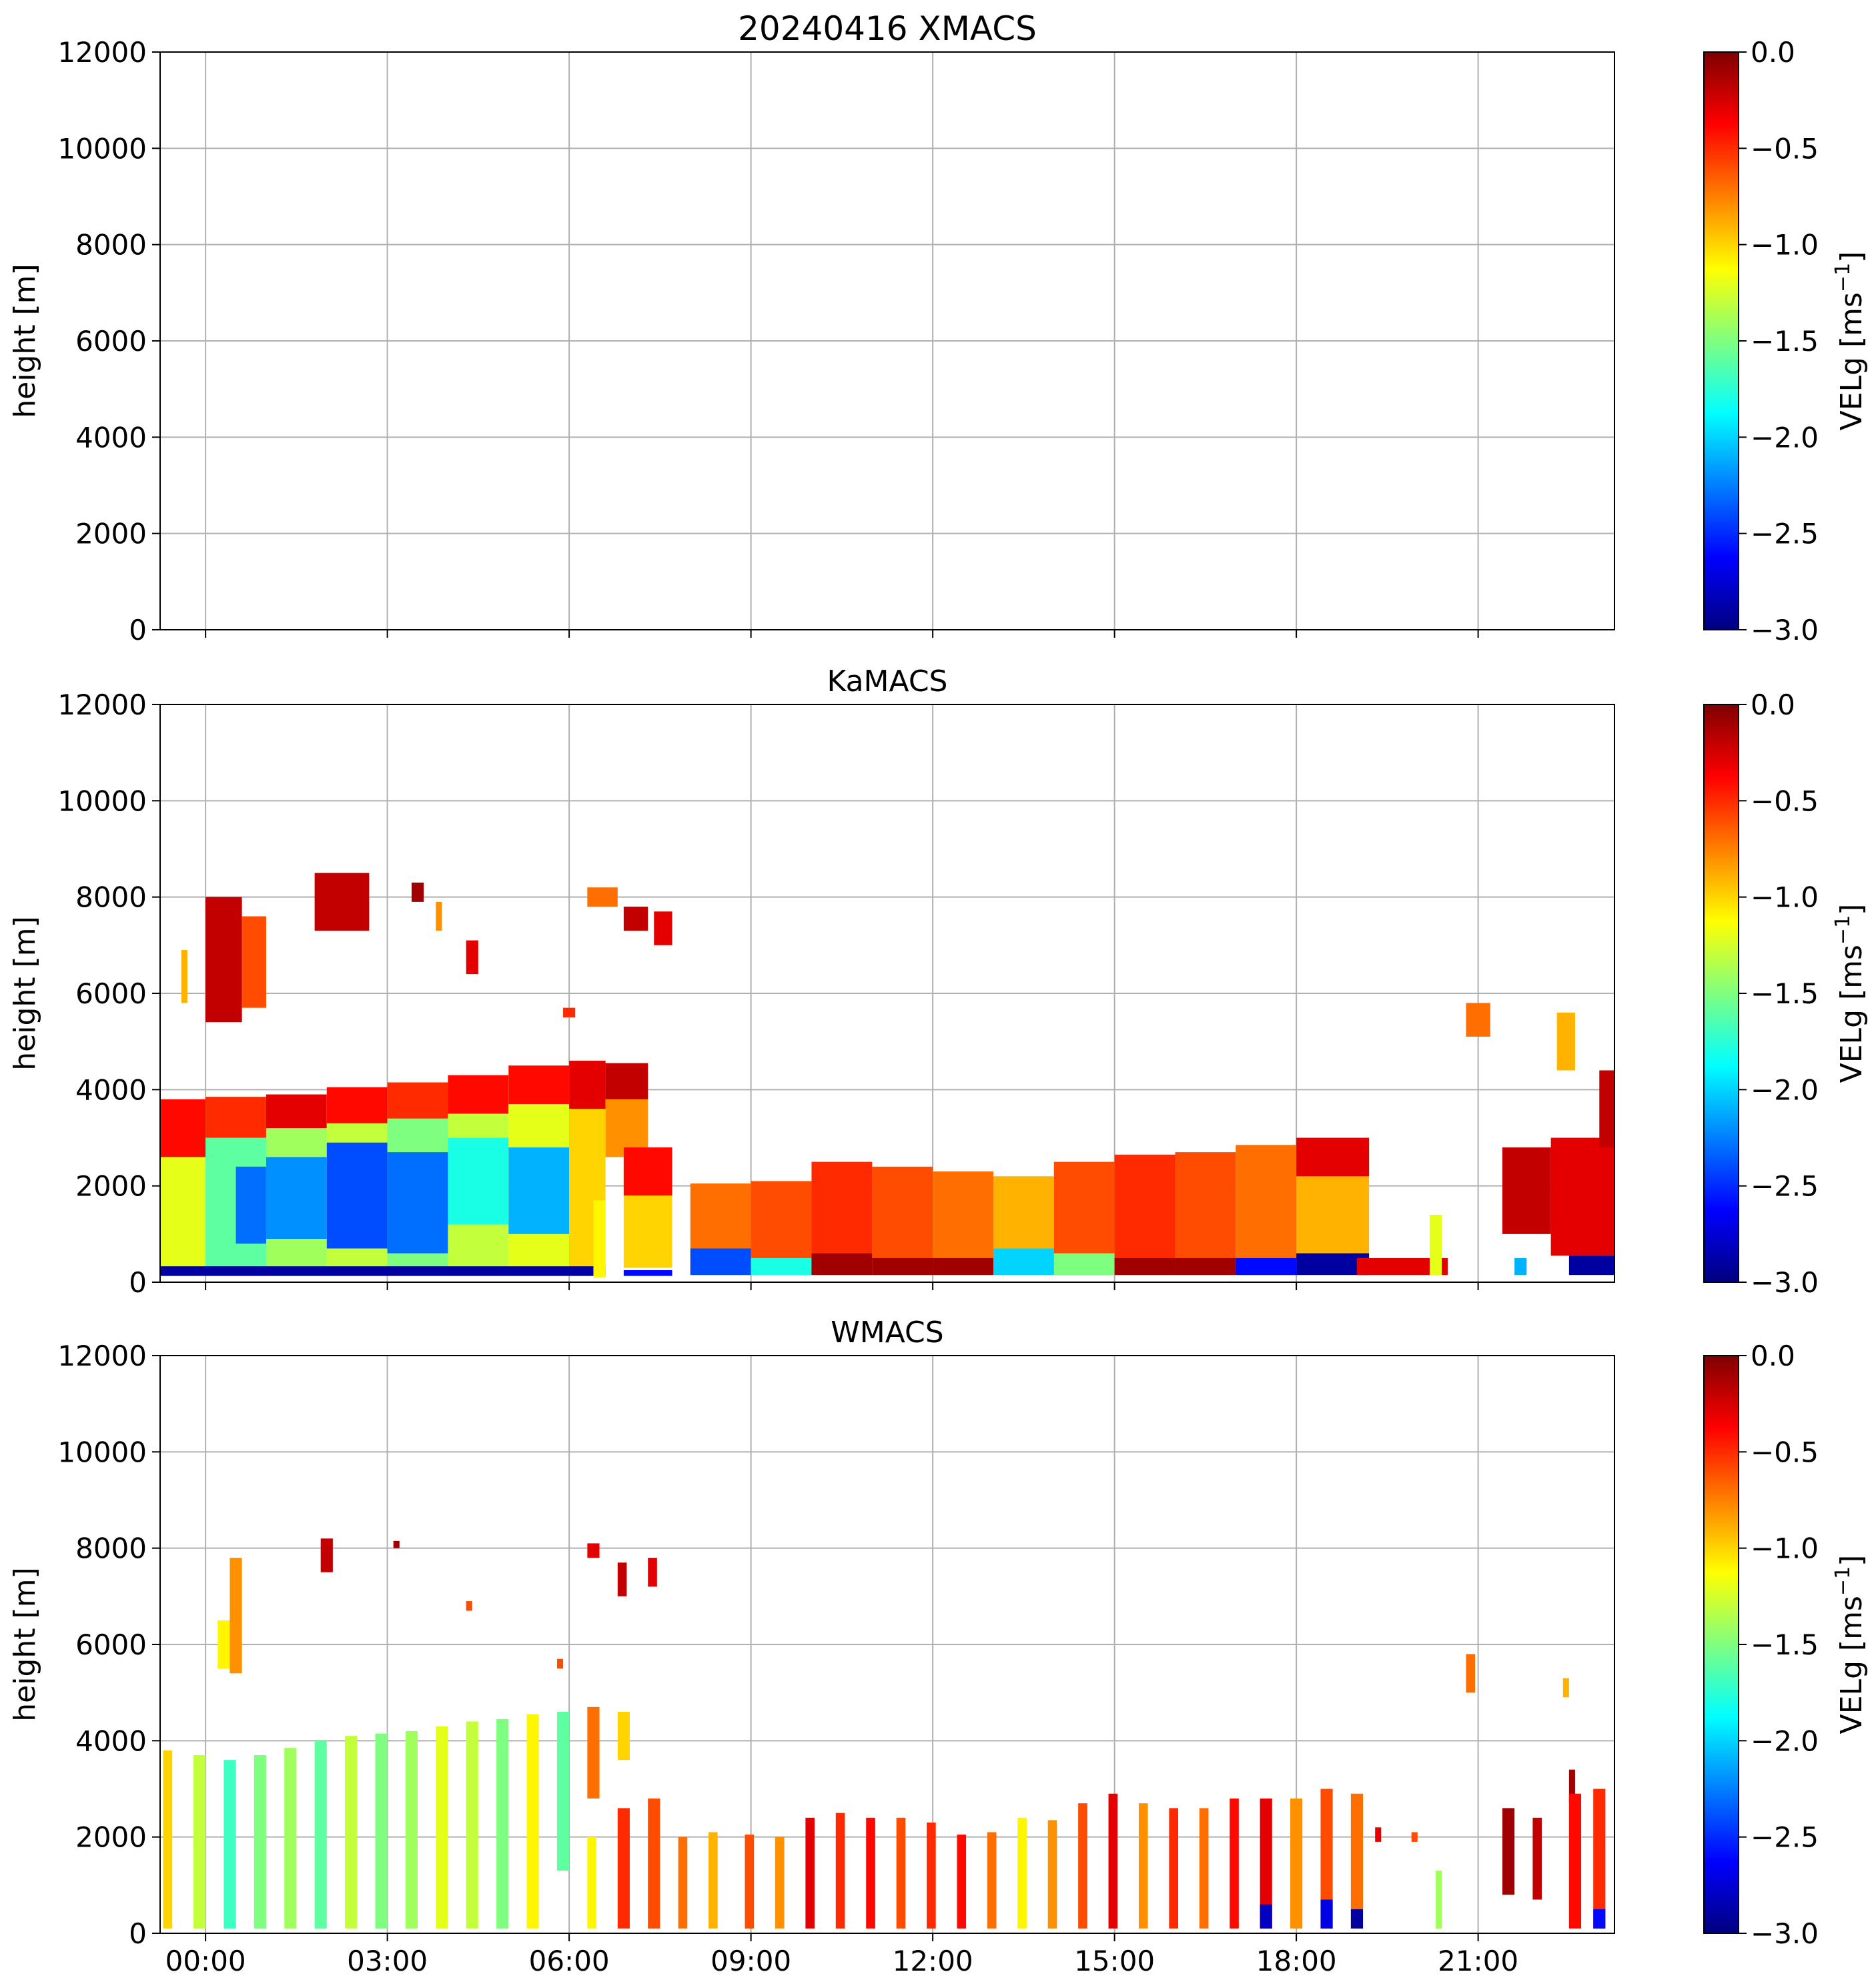 This screenshot has width=1876, height=1988. I want to click on x-tick-label: 15:00, so click(1114, 1961).